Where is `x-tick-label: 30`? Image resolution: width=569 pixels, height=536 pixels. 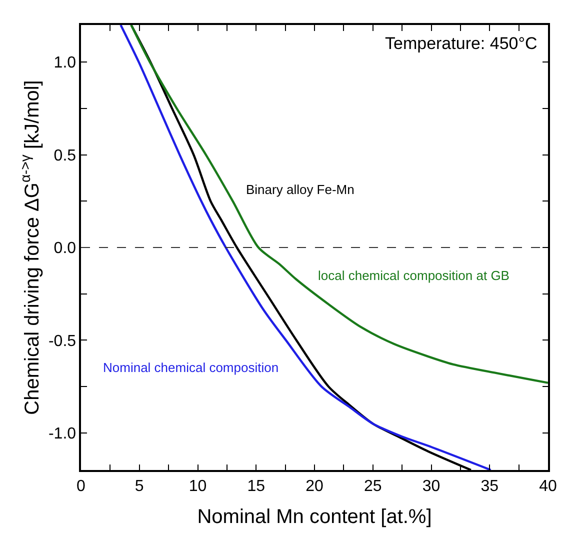
x-tick-label: 30 is located at coordinates (431, 486).